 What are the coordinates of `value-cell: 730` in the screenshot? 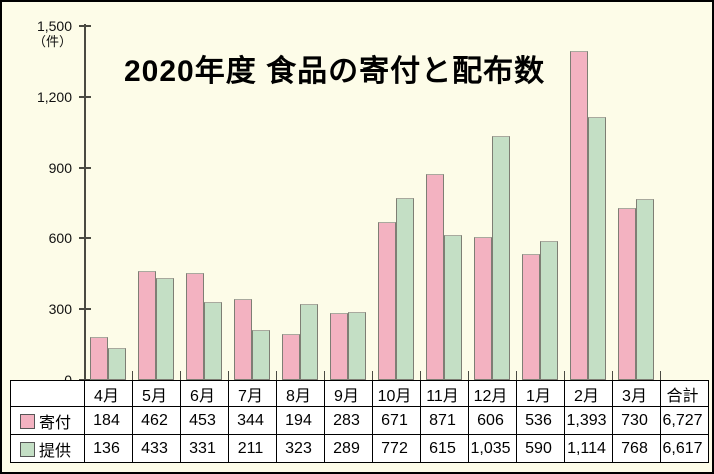 It's located at (636, 420).